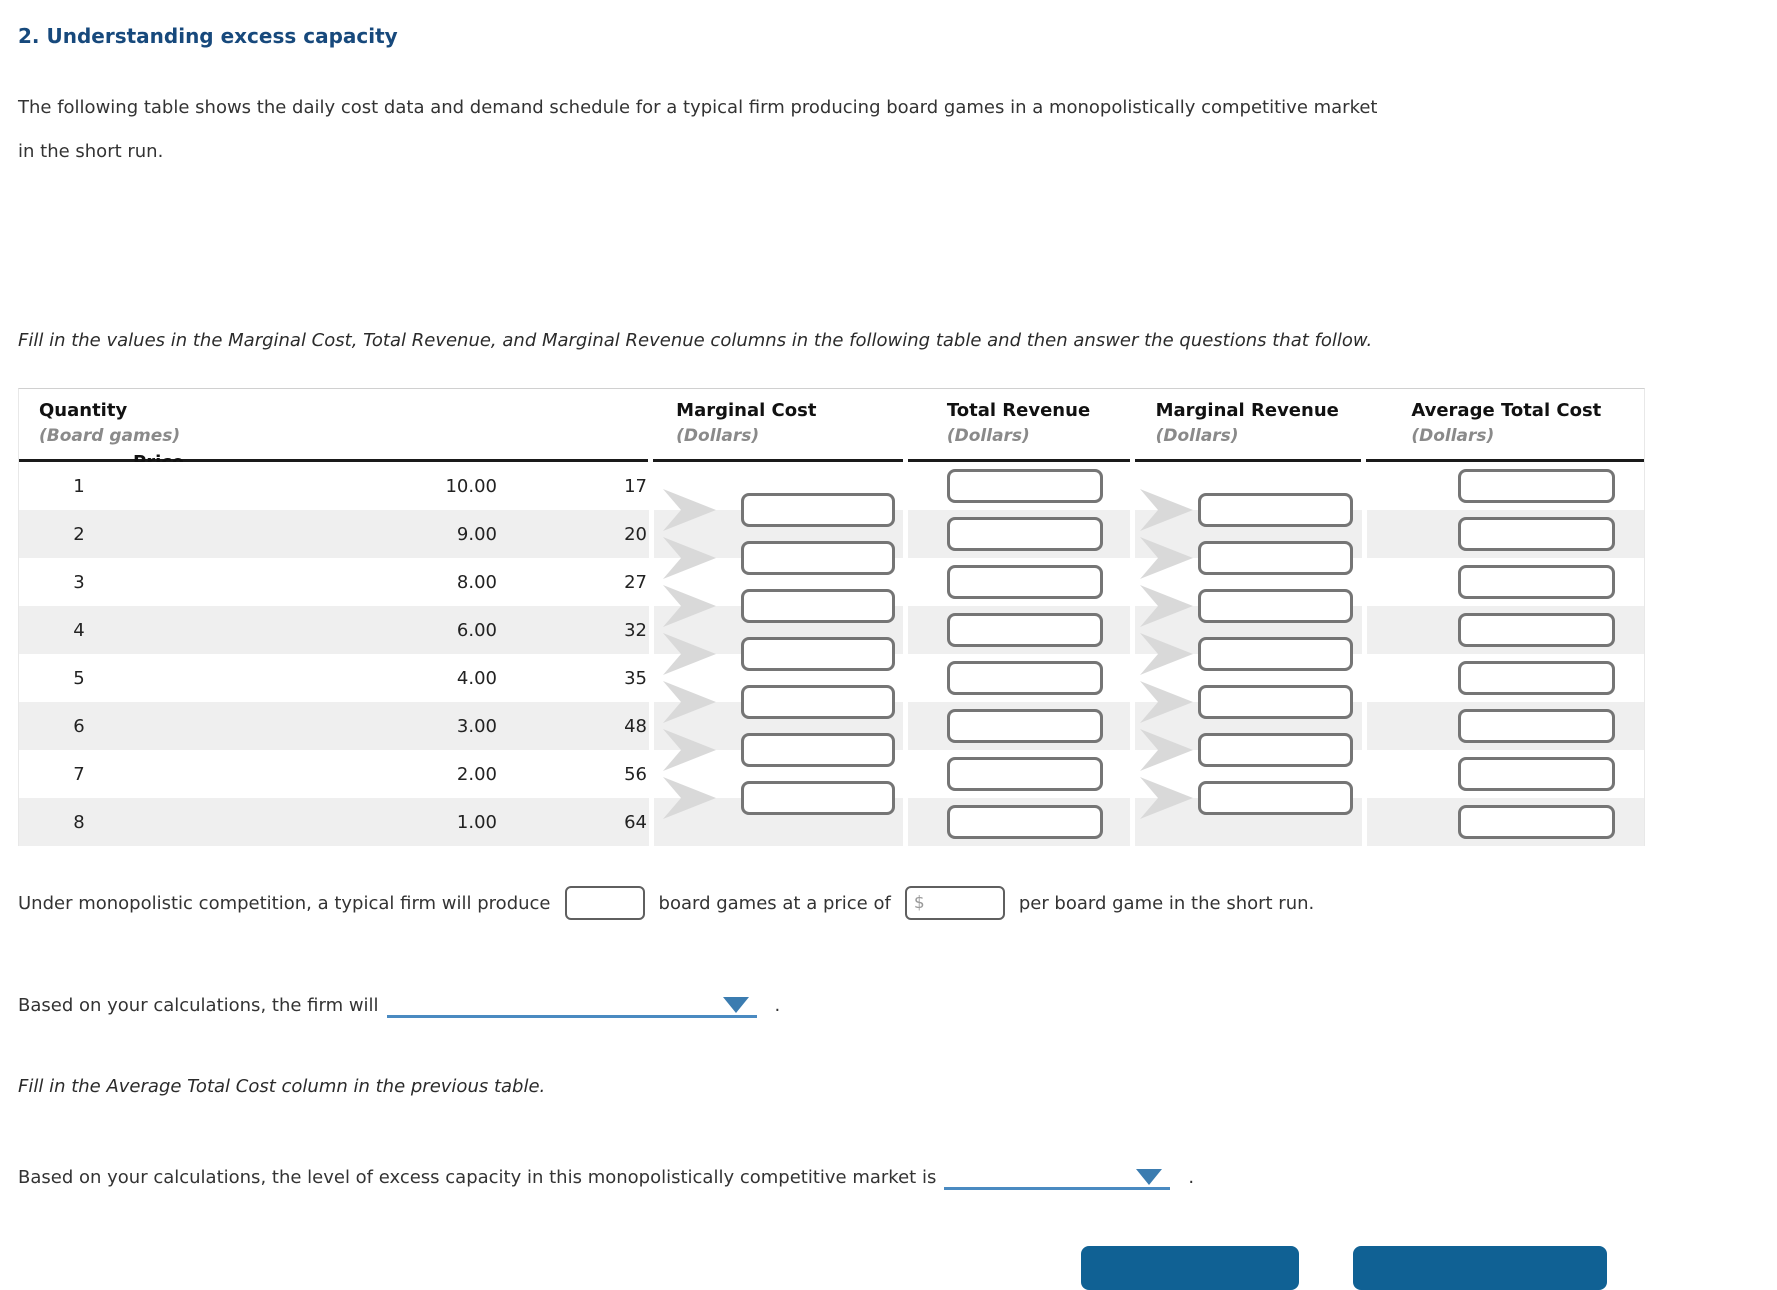 Image resolution: width=1777 pixels, height=1290 pixels. Describe the element at coordinates (79, 534) in the screenshot. I see `quantity-value: 2` at that location.